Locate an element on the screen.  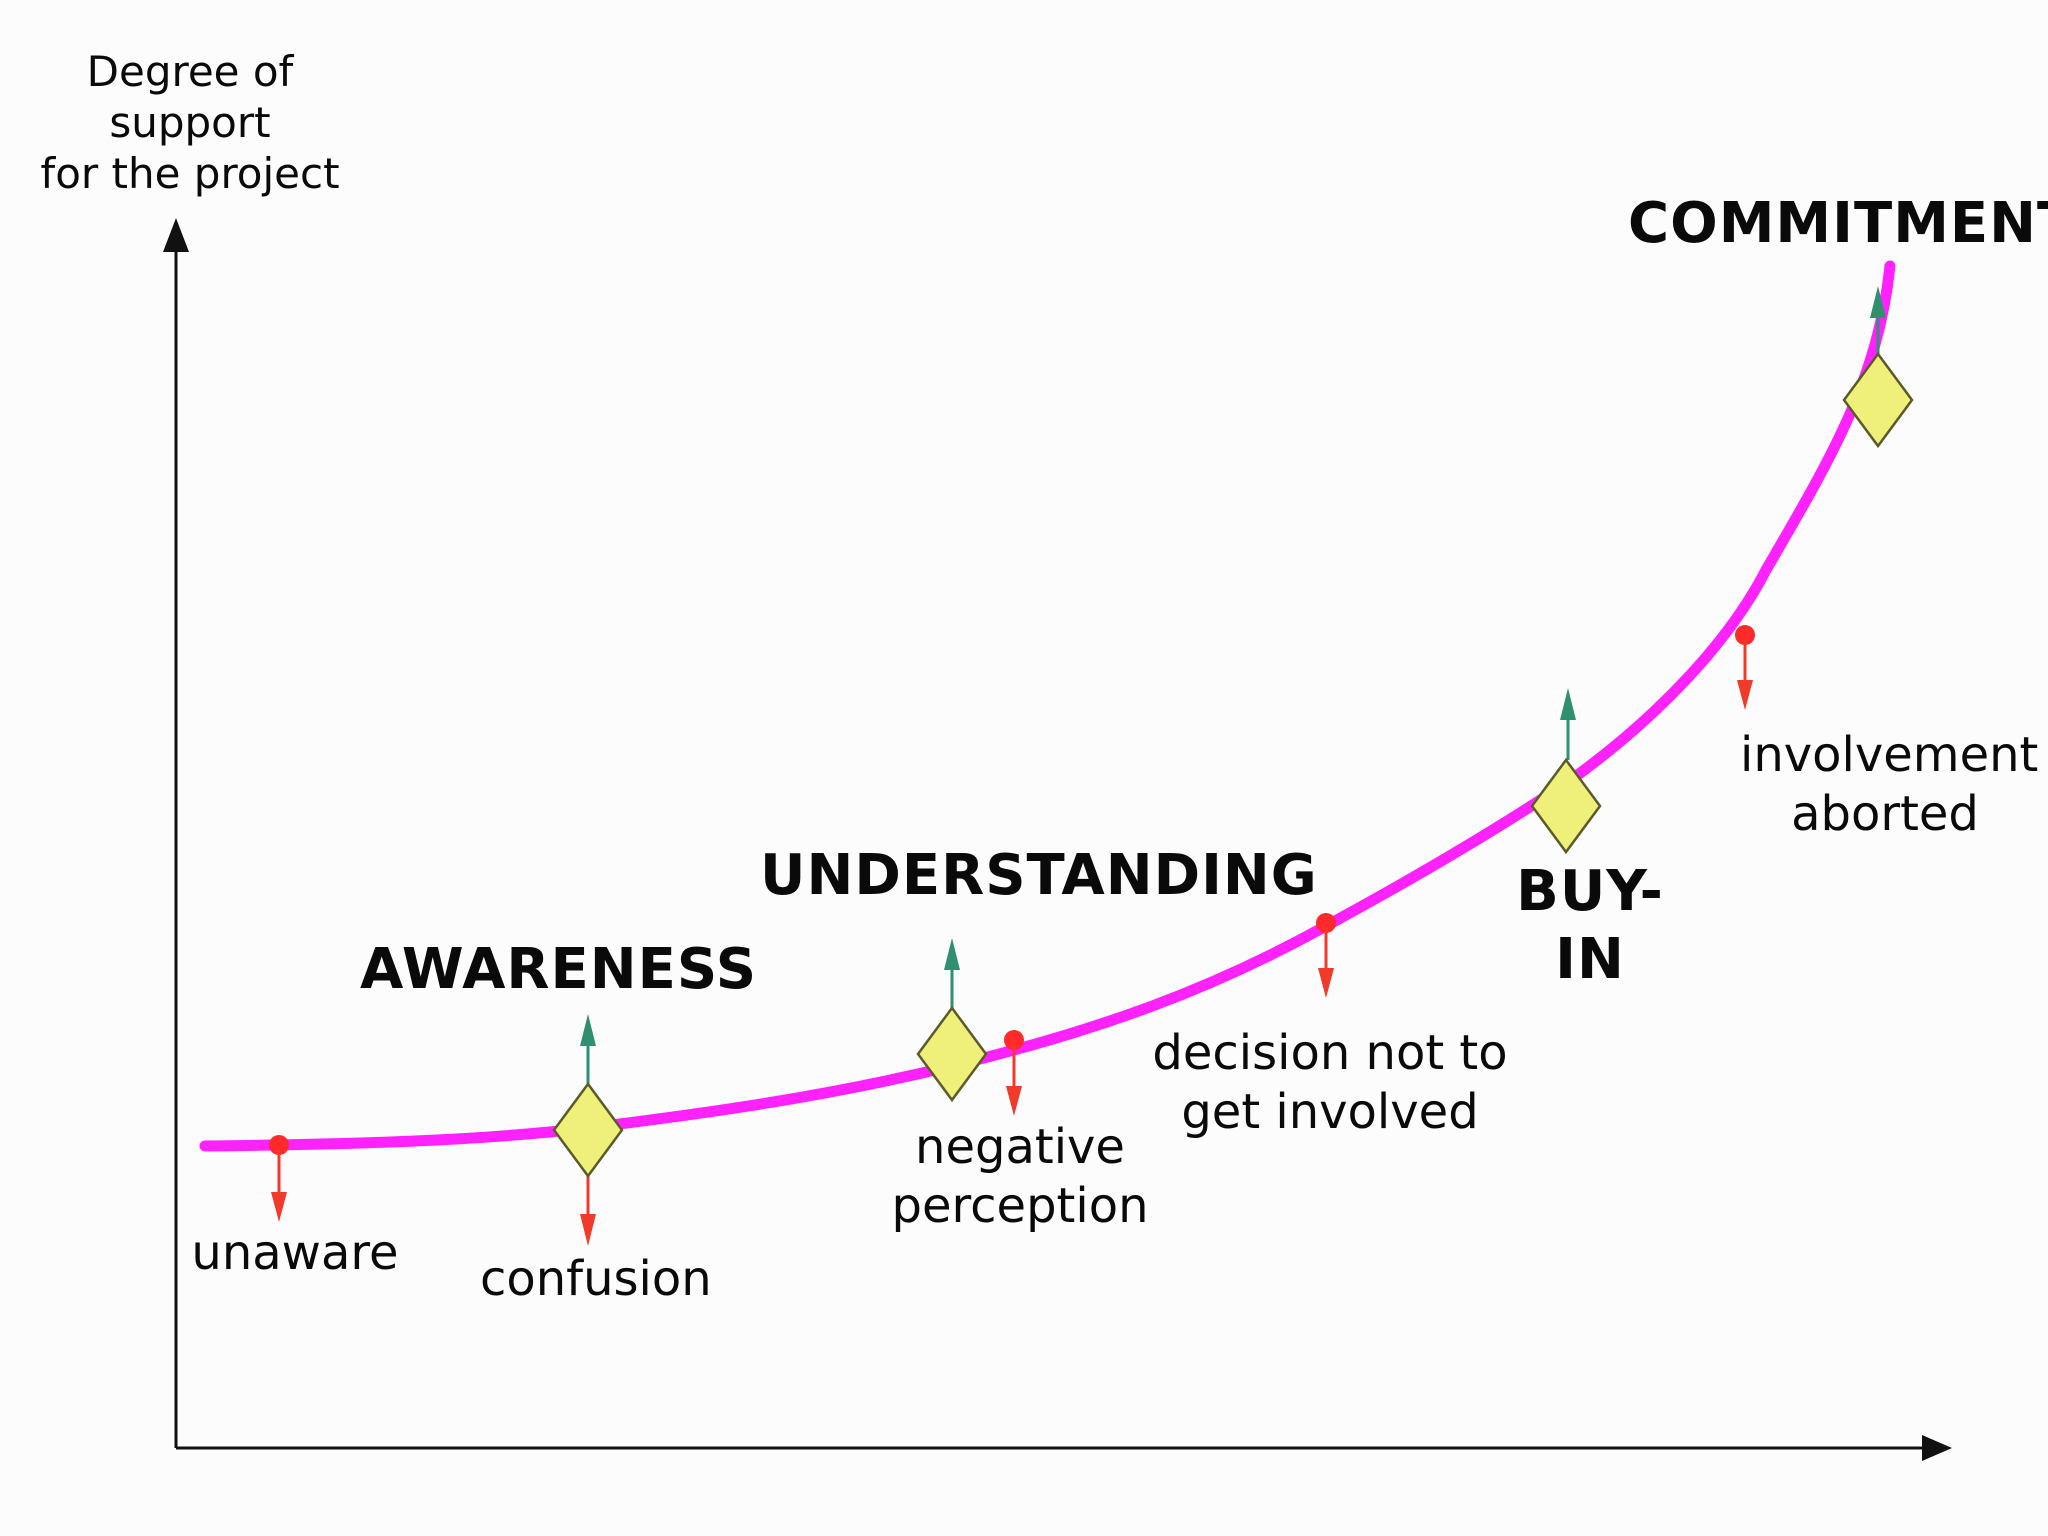
stage-label-buy-in: BUY-IN is located at coordinates (1590, 926).